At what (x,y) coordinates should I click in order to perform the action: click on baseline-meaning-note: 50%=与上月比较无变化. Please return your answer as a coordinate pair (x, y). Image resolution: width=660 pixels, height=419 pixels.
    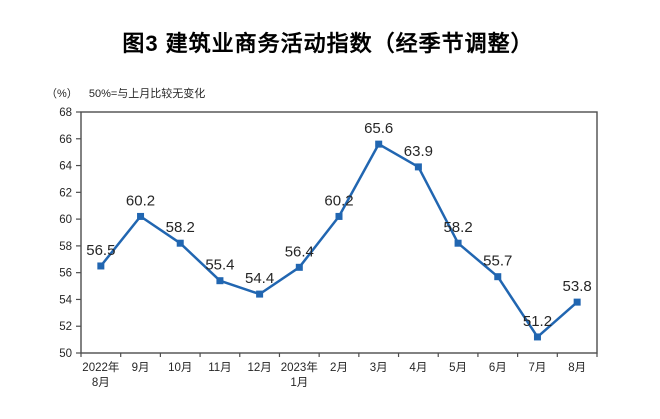
    Looking at the image, I should click on (147, 94).